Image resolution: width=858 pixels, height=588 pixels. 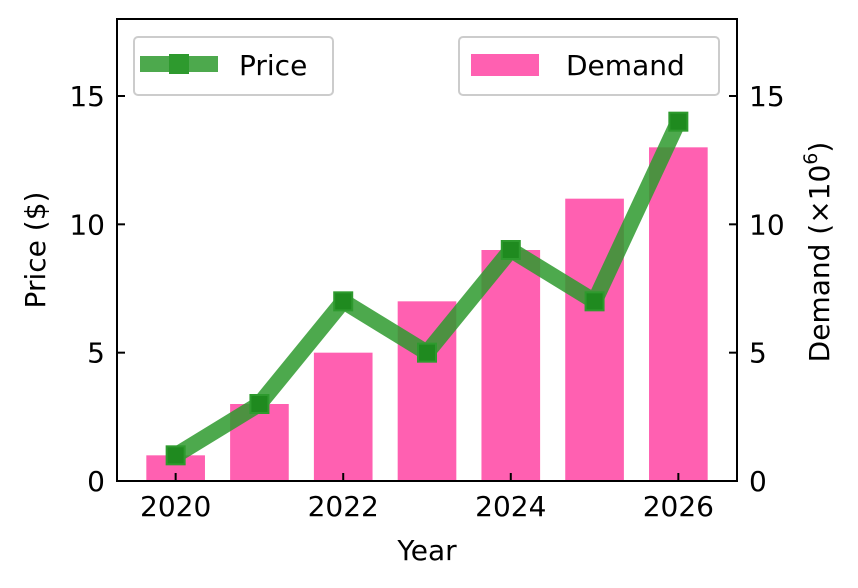 What do you see at coordinates (757, 289) in the screenshot?
I see `right-y-axis: 0 5 10 15` at bounding box center [757, 289].